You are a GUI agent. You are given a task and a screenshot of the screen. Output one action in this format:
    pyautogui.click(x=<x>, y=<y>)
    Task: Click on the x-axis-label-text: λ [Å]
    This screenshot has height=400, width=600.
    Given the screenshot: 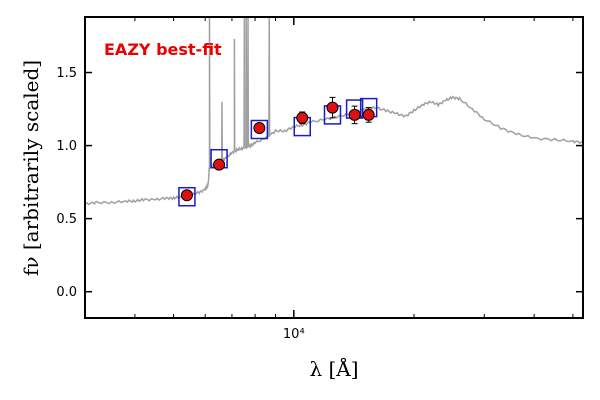 What is the action you would take?
    pyautogui.click(x=333, y=368)
    